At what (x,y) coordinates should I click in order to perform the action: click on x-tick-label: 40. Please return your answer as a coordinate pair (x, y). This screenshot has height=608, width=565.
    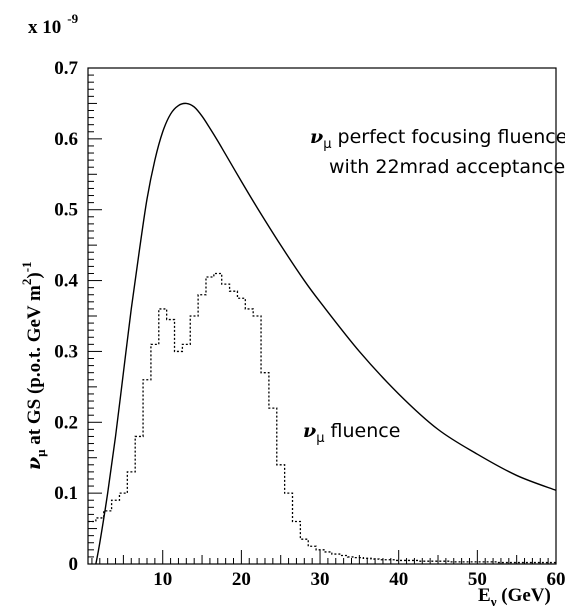
    Looking at the image, I should click on (398, 579).